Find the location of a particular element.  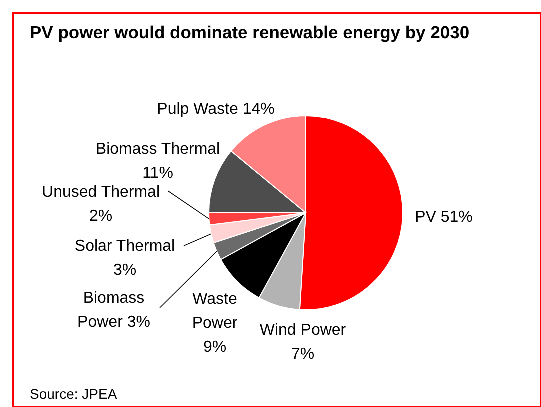

data-label: 2% is located at coordinates (101, 216).